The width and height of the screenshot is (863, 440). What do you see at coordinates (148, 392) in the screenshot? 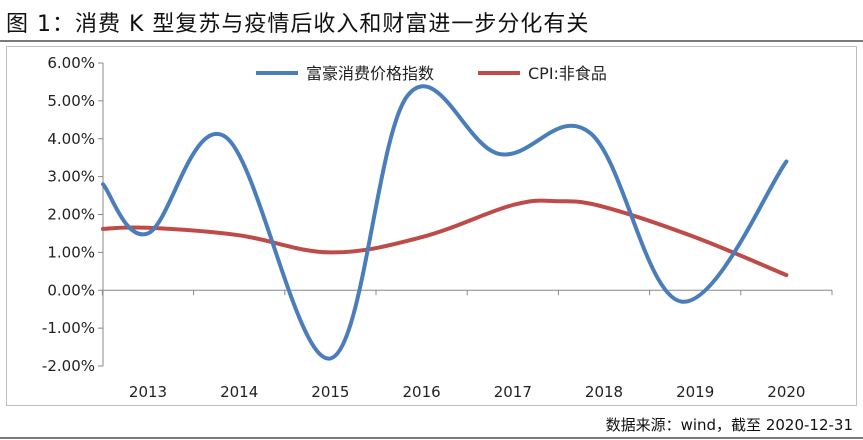
I see `x-tick-label: 2013` at bounding box center [148, 392].